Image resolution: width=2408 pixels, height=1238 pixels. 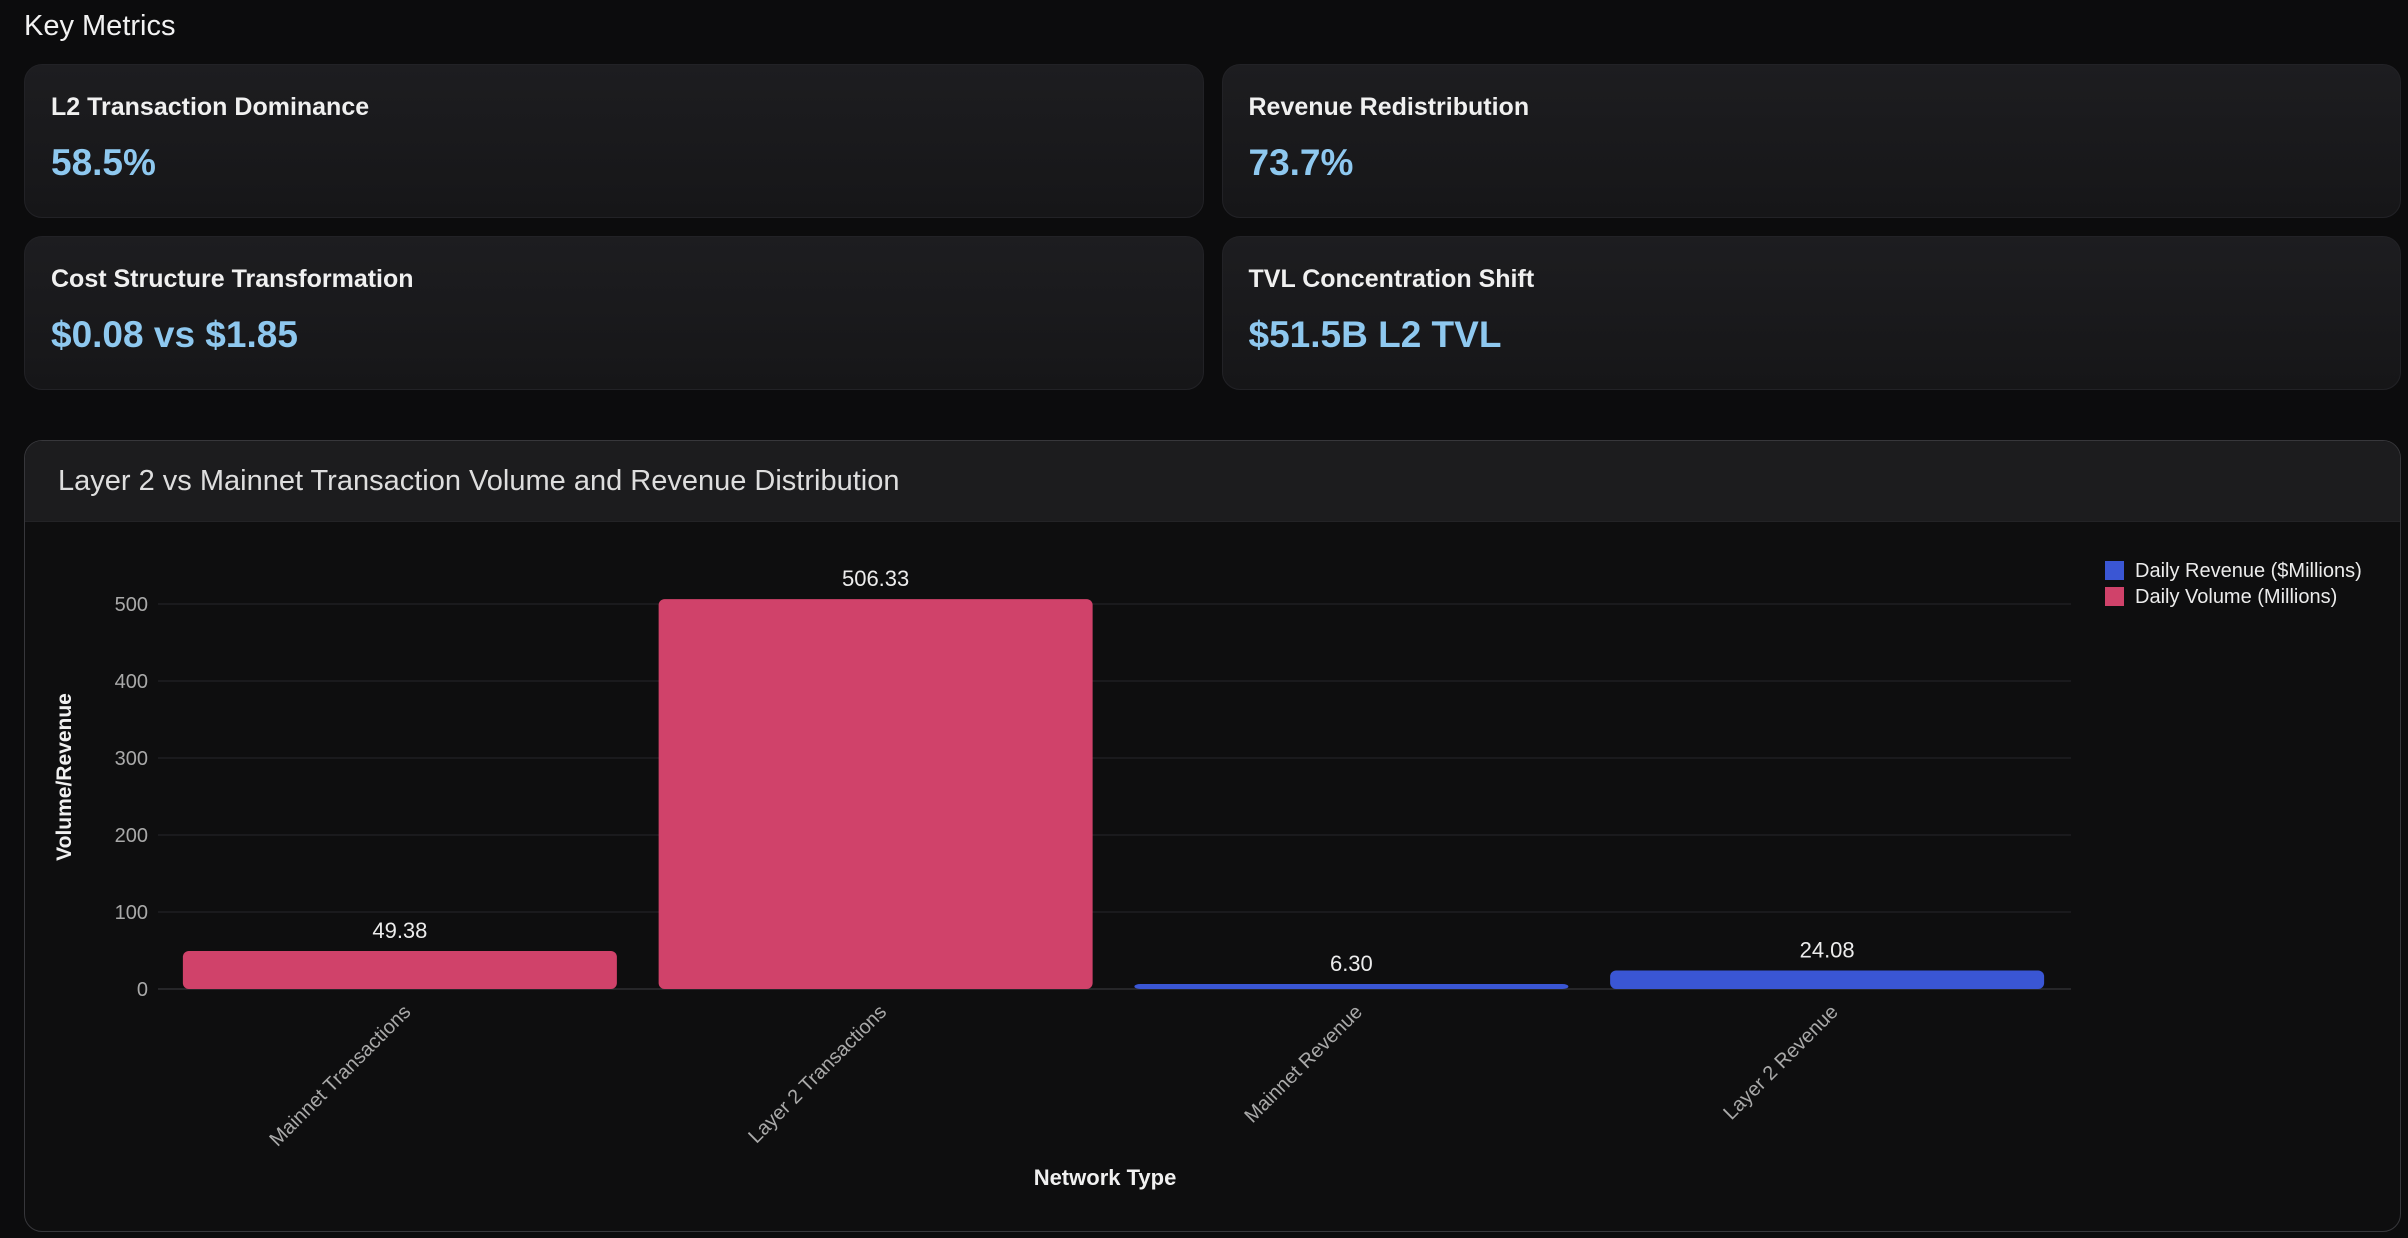 What do you see at coordinates (131, 605) in the screenshot?
I see `y-tick-label: 500` at bounding box center [131, 605].